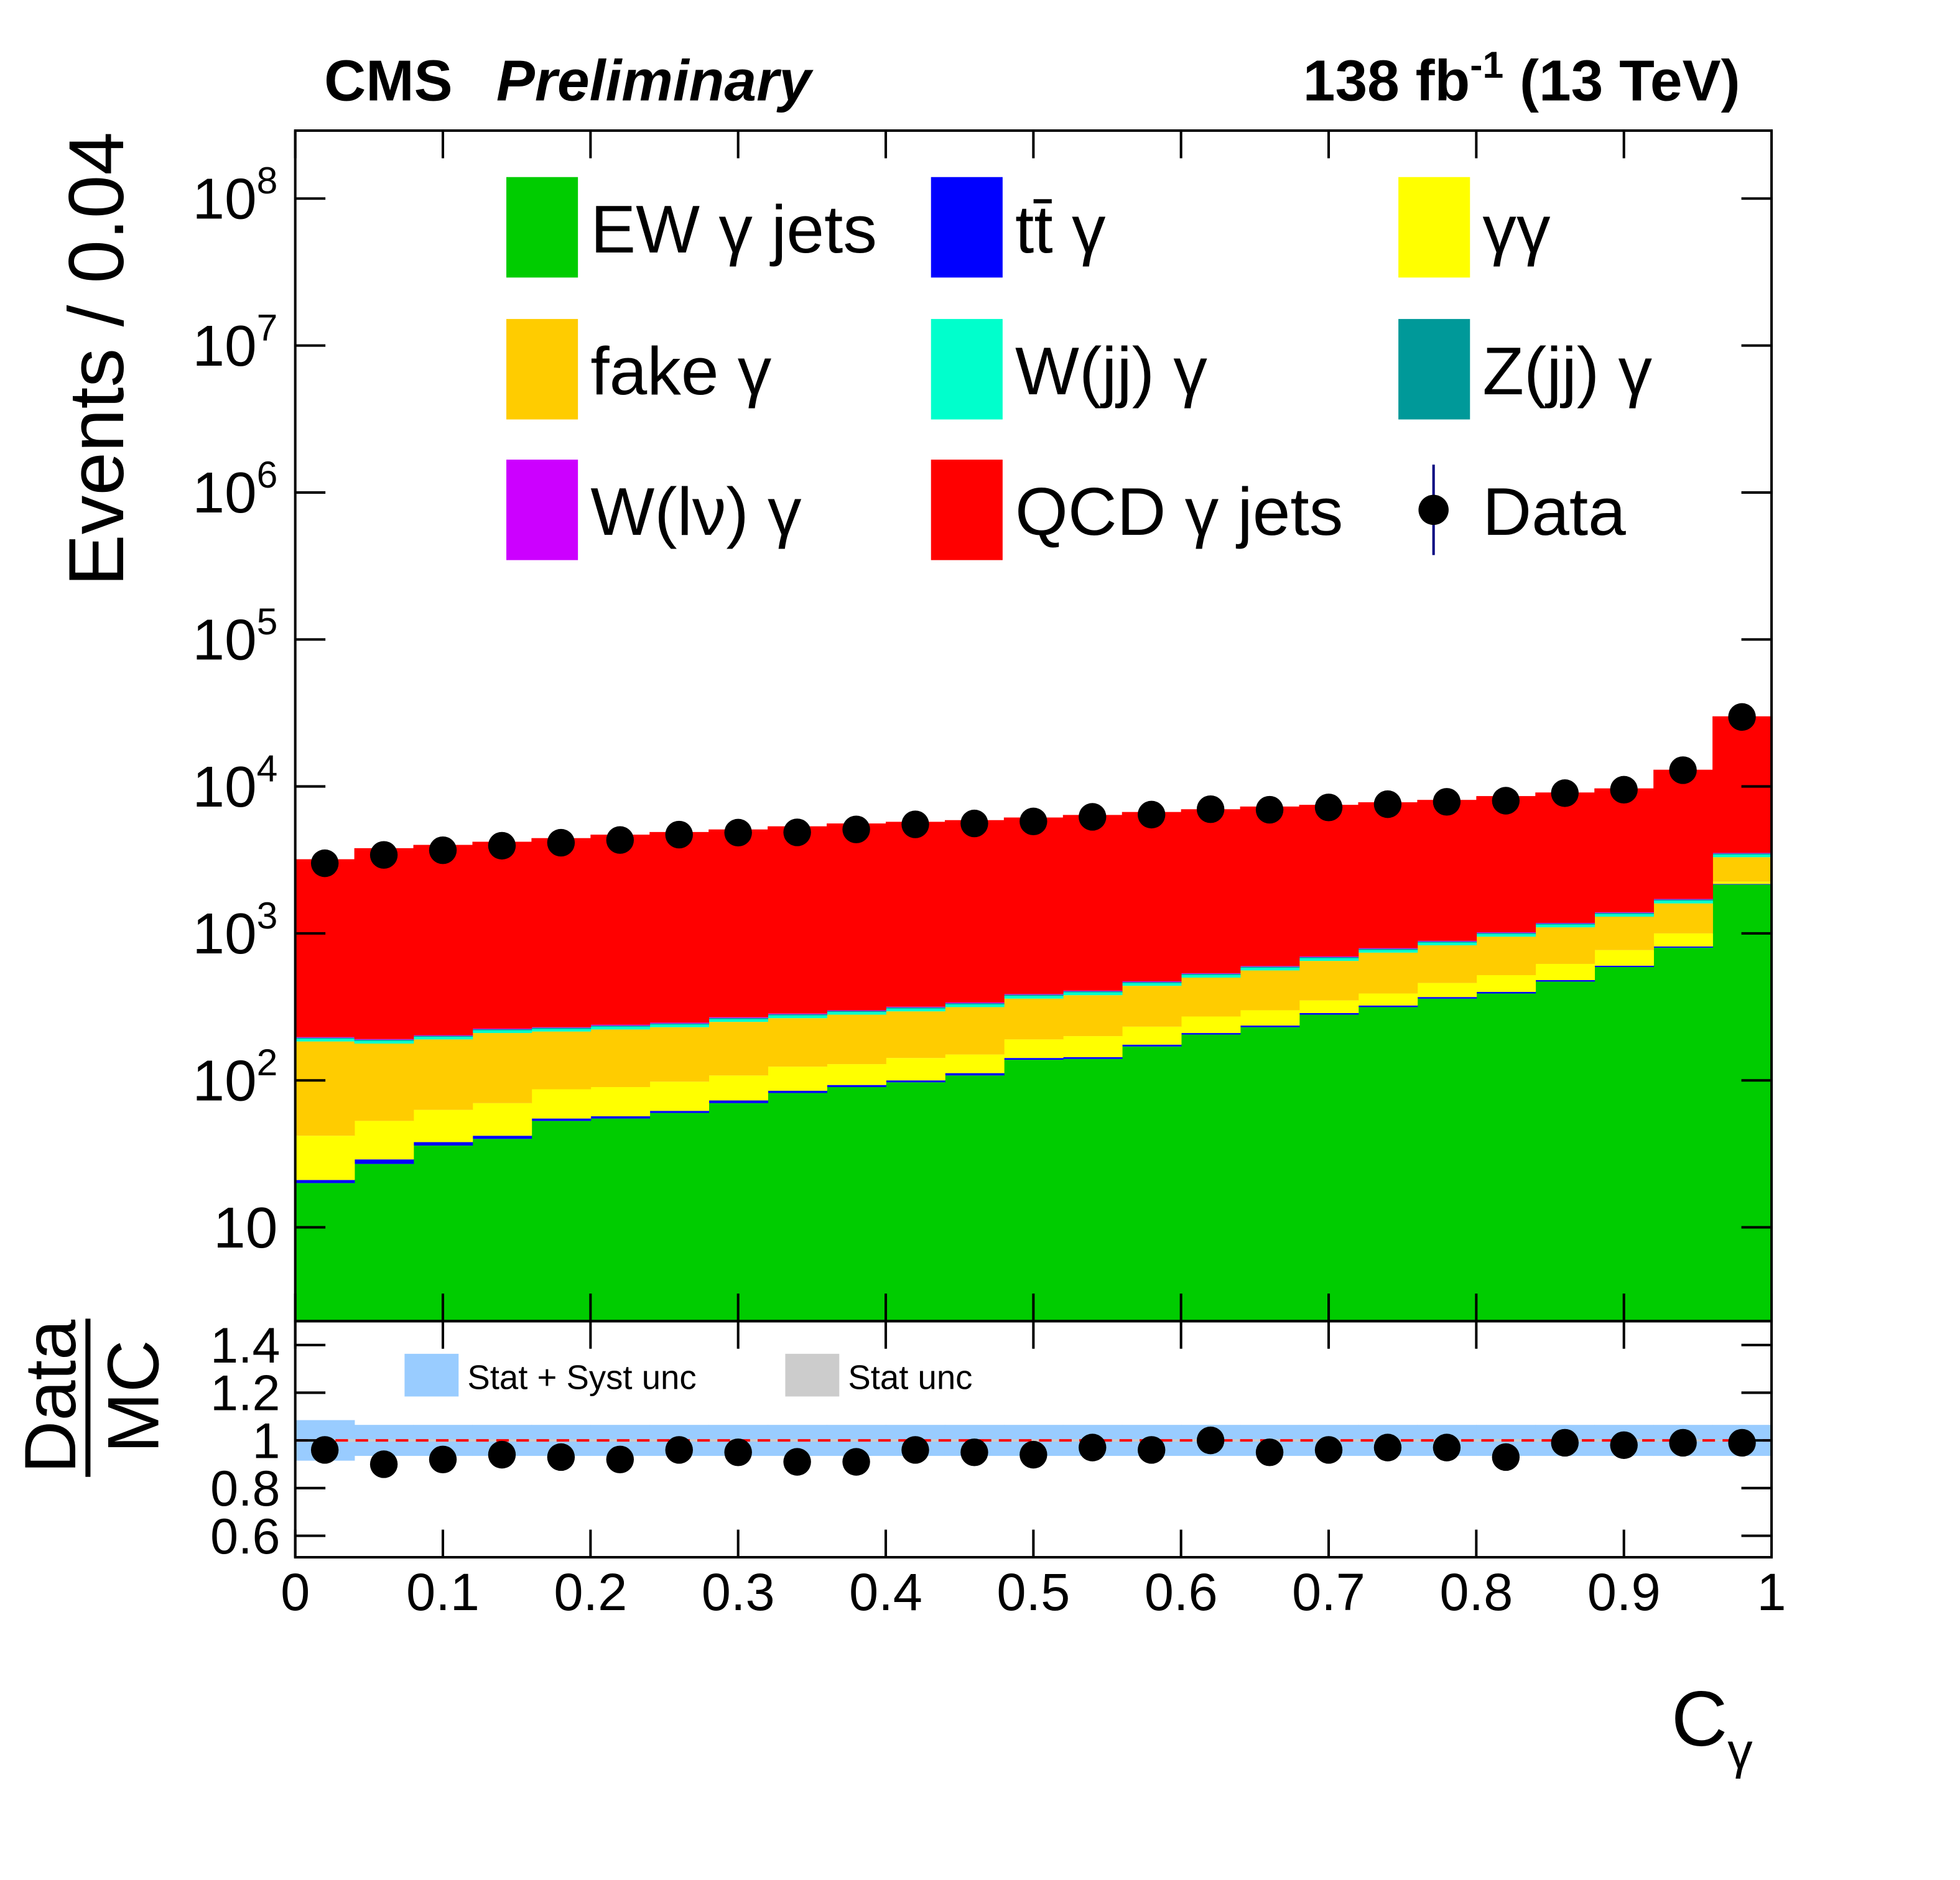 The height and width of the screenshot is (1880, 1960). What do you see at coordinates (1740, 1751) in the screenshot?
I see `x-axis-title-sub: γ` at bounding box center [1740, 1751].